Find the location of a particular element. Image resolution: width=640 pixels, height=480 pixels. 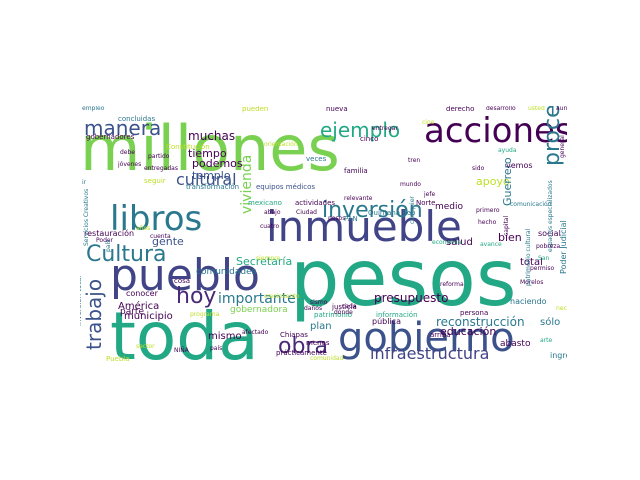

word-cloud-term: concluidas is located at coordinates (137, 119).